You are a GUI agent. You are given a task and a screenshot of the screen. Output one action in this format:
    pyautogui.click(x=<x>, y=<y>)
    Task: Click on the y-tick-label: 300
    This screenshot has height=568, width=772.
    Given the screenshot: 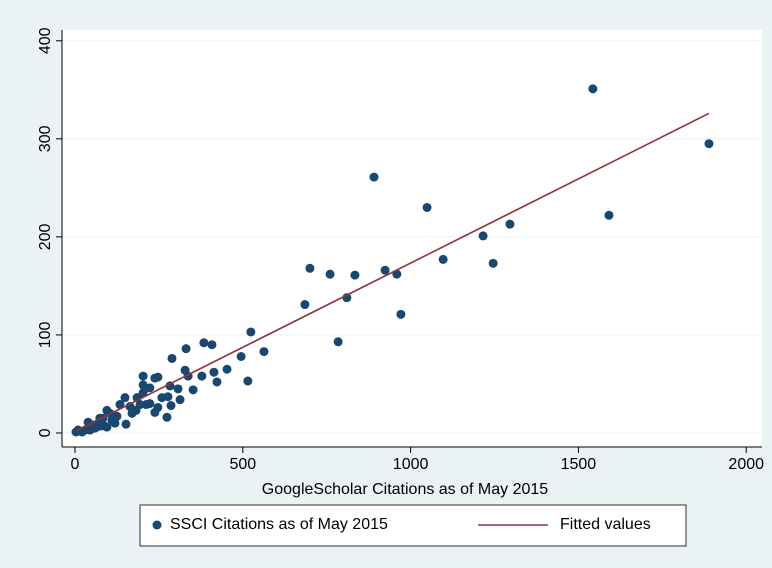 What is the action you would take?
    pyautogui.click(x=45, y=138)
    